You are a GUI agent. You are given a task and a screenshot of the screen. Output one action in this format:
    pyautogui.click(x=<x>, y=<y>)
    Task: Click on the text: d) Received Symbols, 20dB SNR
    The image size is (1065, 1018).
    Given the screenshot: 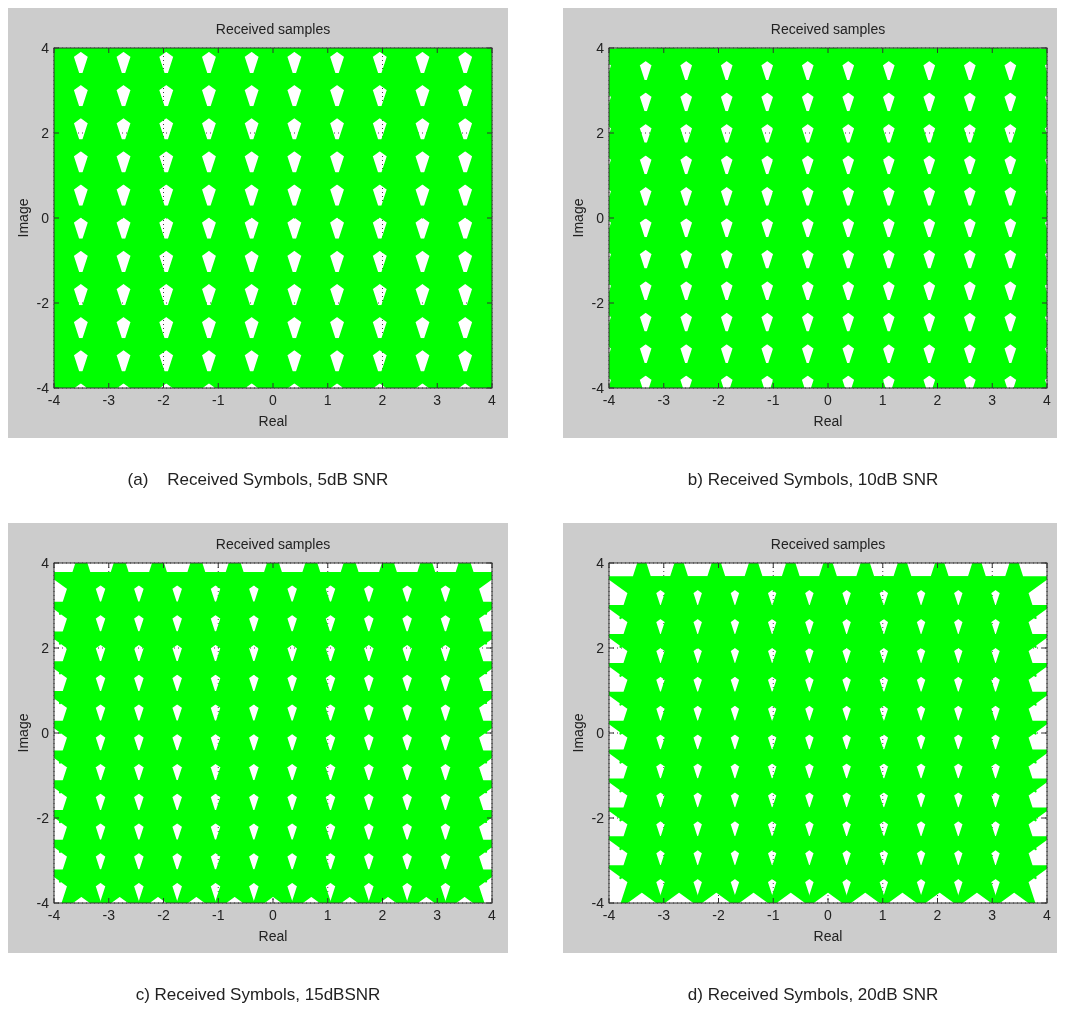 What is the action you would take?
    pyautogui.click(x=813, y=994)
    